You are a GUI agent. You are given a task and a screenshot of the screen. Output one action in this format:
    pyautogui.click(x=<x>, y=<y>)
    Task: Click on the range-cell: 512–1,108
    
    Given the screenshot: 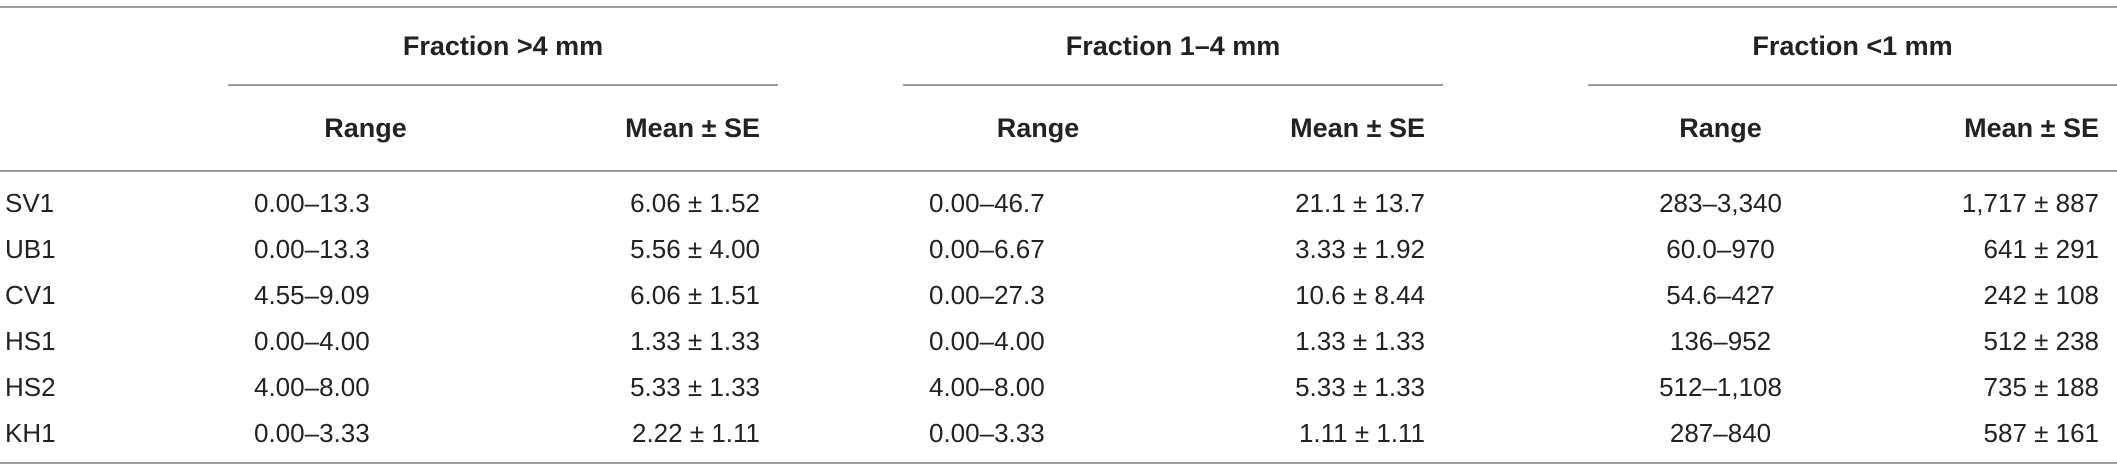 What is the action you would take?
    pyautogui.click(x=1720, y=386)
    